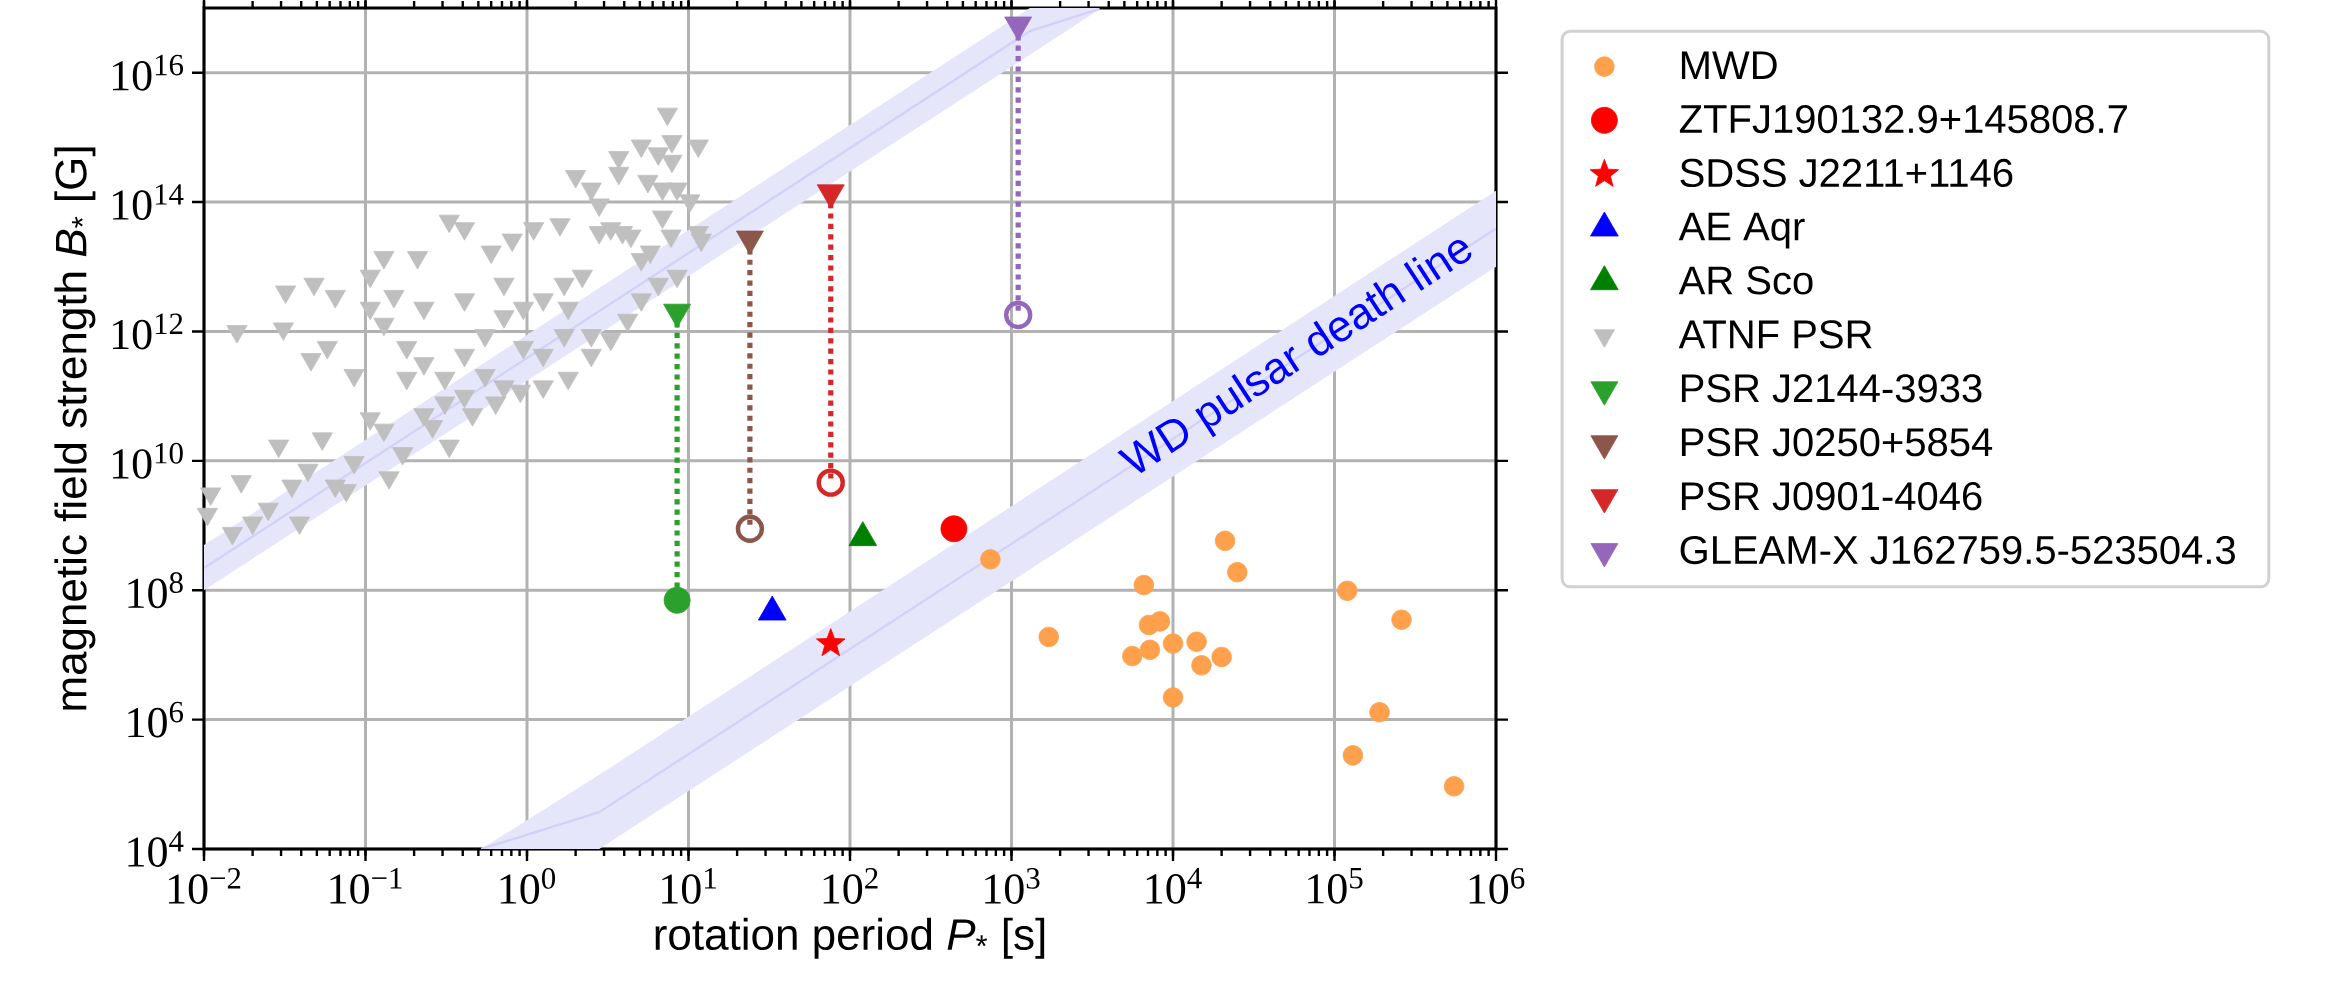 The width and height of the screenshot is (2336, 986). Describe the element at coordinates (156, 849) in the screenshot. I see `y-tick-label: 10$^{4}$` at that location.